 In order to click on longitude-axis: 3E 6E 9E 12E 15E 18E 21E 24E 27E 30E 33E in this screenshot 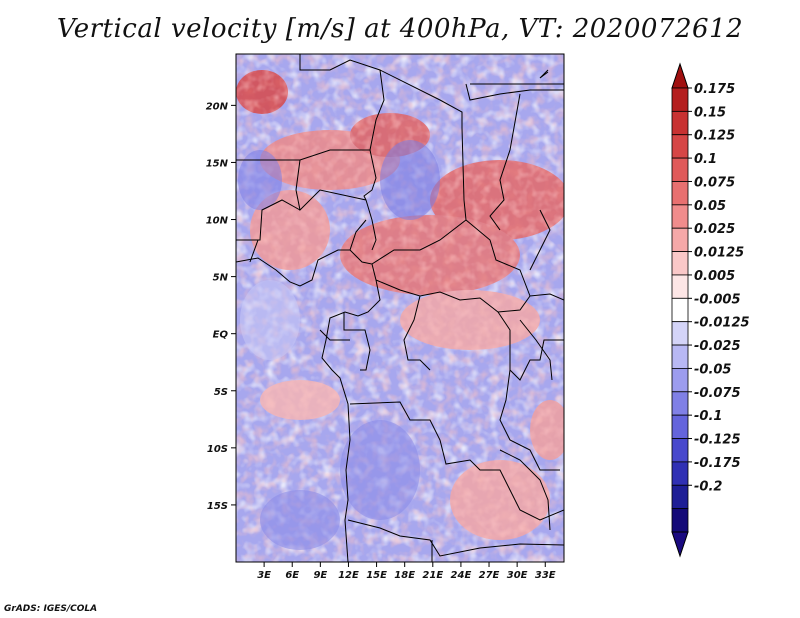, I will do `click(406, 571)`.